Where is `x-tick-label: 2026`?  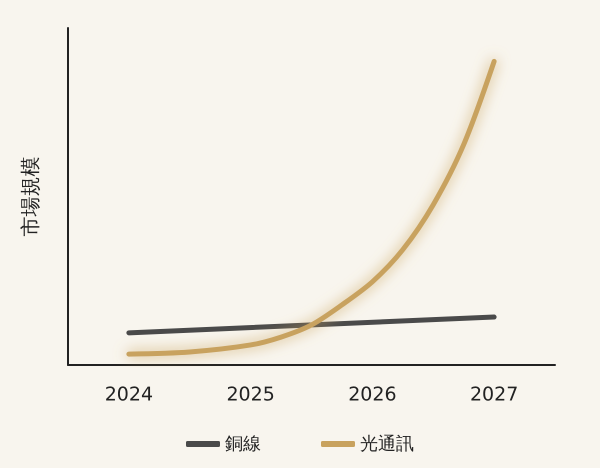
x-tick-label: 2026 is located at coordinates (372, 395).